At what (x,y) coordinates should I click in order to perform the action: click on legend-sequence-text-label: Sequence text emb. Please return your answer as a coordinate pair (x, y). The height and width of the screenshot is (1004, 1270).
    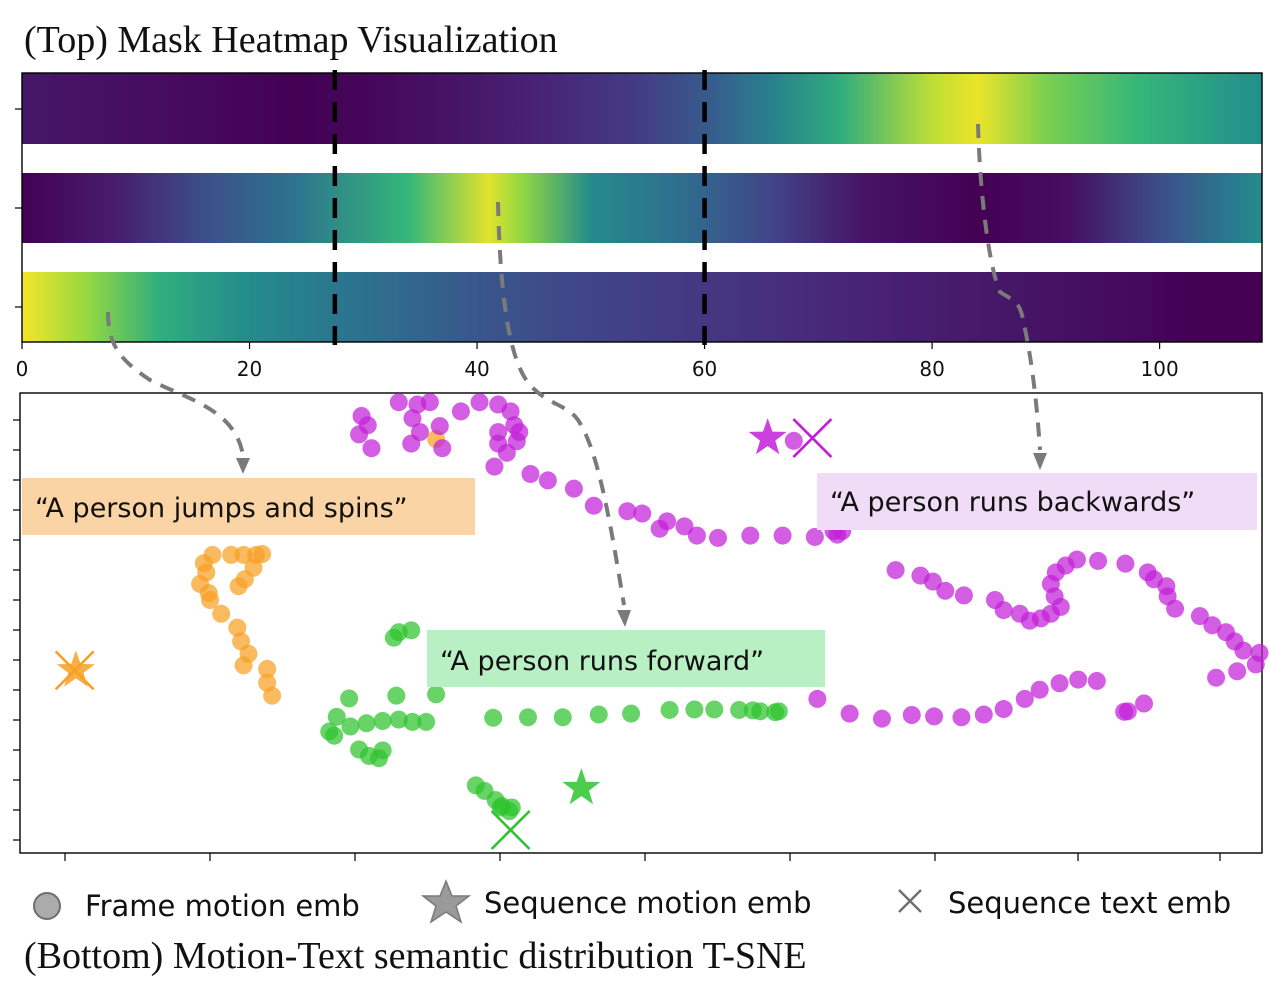
    Looking at the image, I should click on (1089, 903).